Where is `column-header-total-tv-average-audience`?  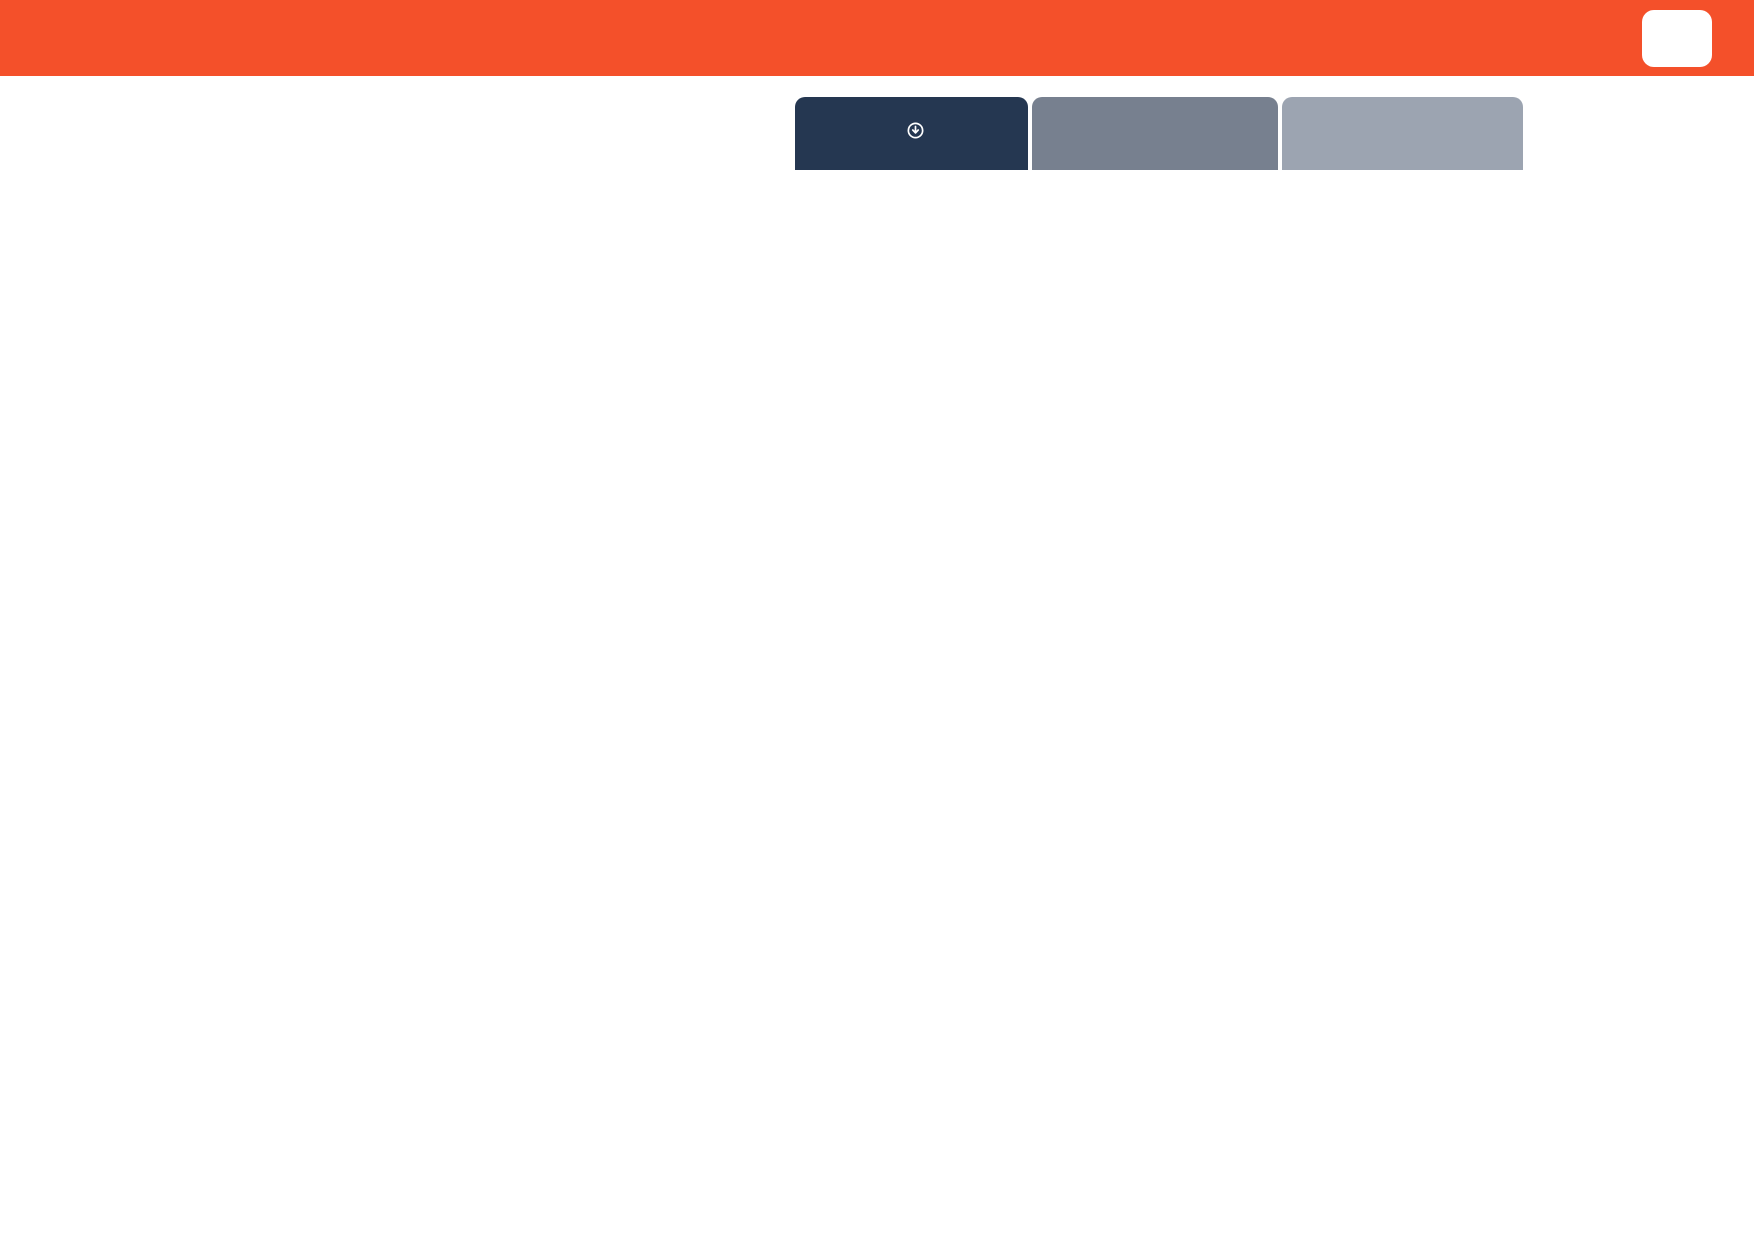 column-header-total-tv-average-audience is located at coordinates (1155, 133).